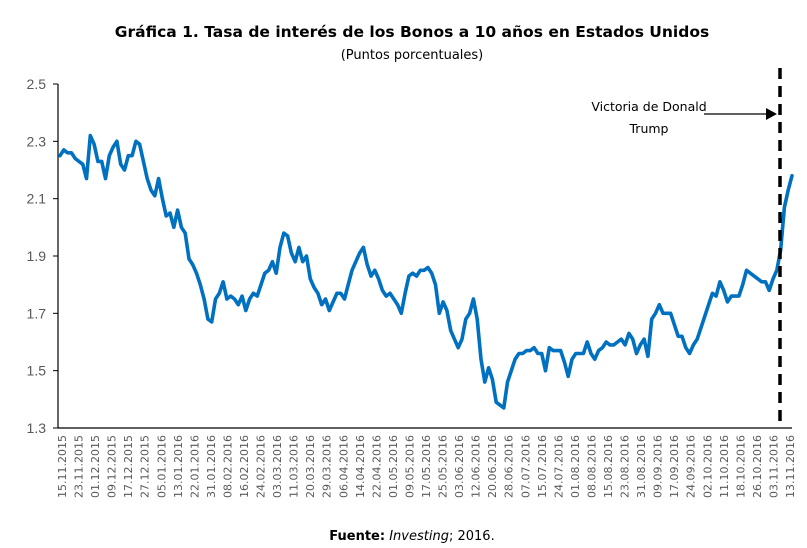 The image size is (807, 548). Describe the element at coordinates (327, 466) in the screenshot. I see `x-tick-label: 29.03.2016` at that location.